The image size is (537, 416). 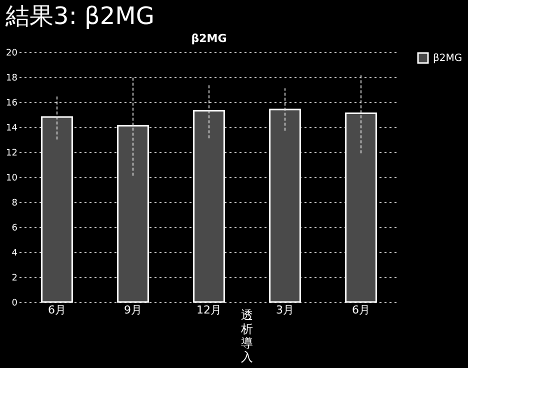 I want to click on y-tick-label: 4, so click(x=15, y=253).